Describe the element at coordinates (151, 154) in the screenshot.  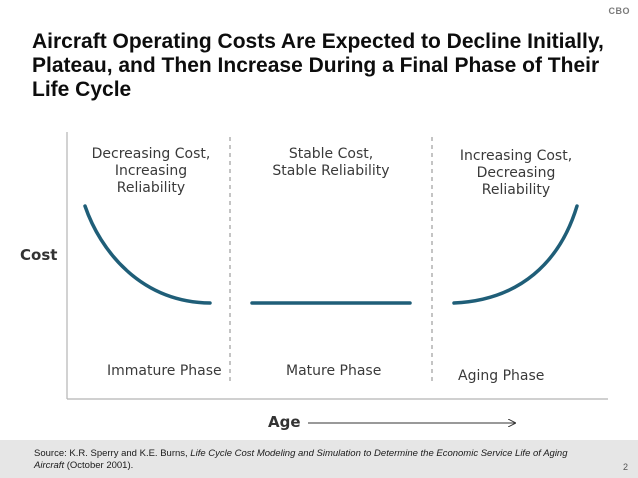
I see `phase-1-cost-trend: Decreasing Cost,` at that location.